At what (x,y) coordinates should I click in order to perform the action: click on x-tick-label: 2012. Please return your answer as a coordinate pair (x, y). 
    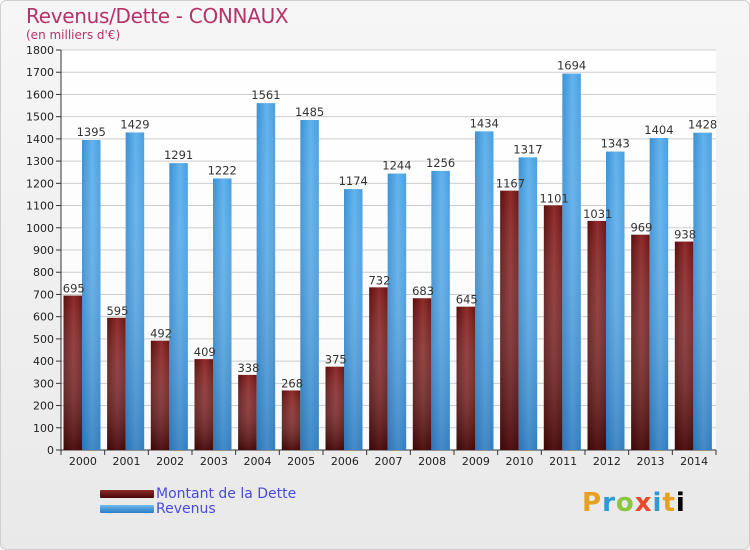
    Looking at the image, I should click on (607, 461).